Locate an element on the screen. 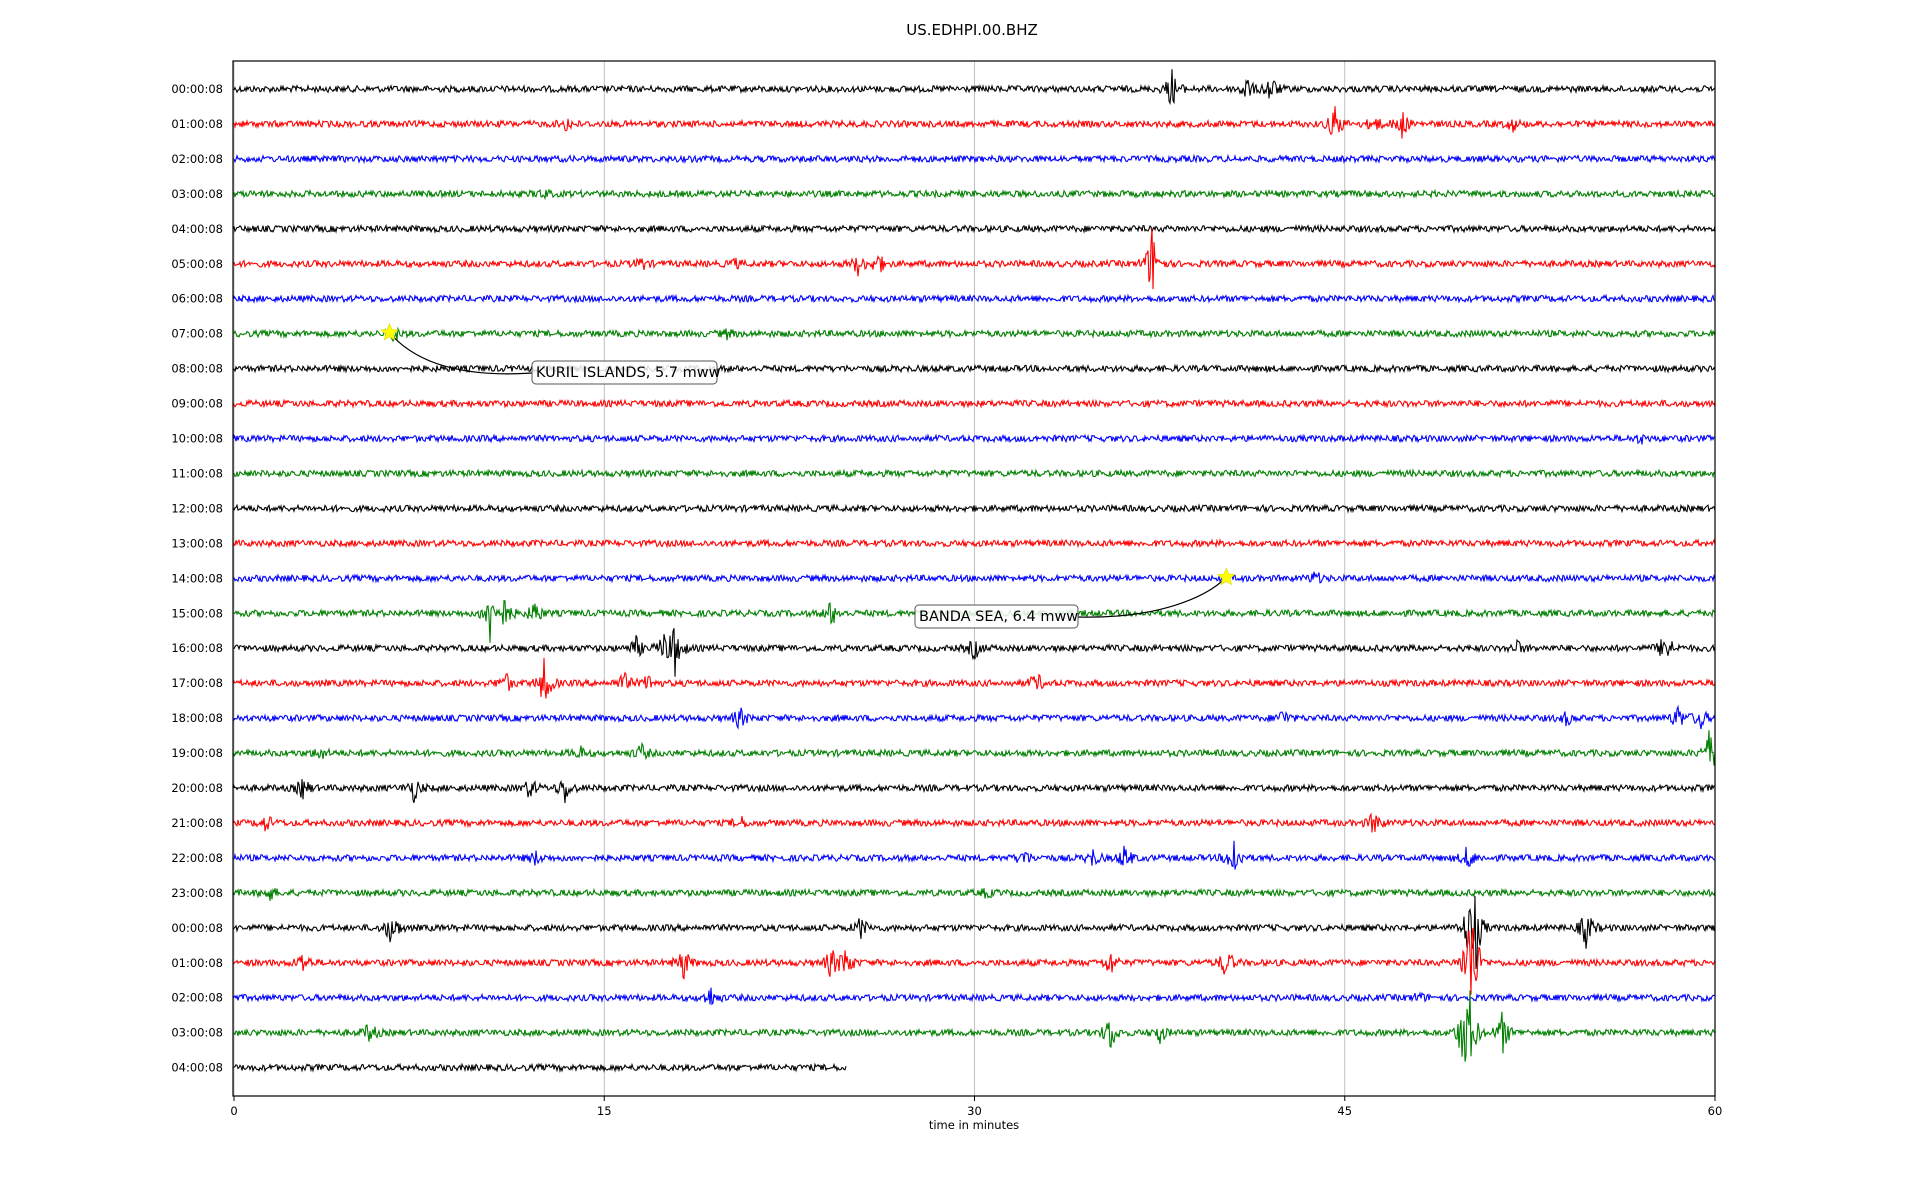 The image size is (1920, 1200). row-time-label: 15:00:08 is located at coordinates (197, 613).